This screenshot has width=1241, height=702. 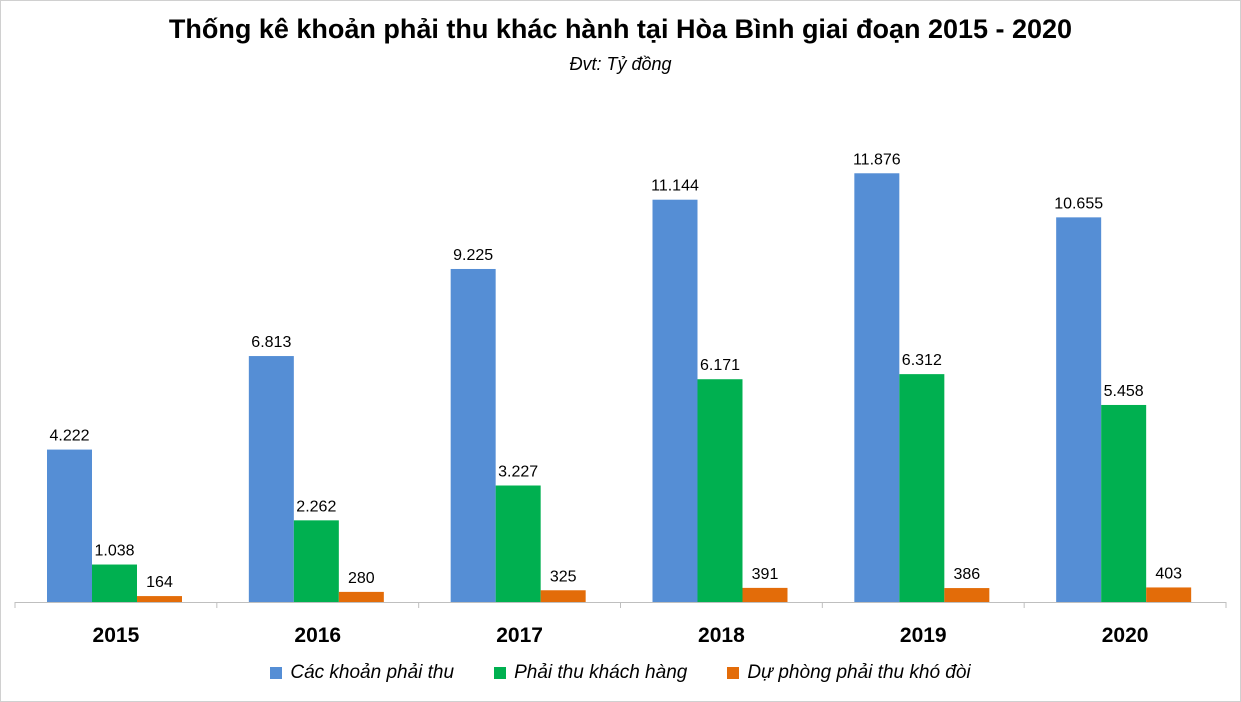 What do you see at coordinates (500, 673) in the screenshot?
I see `legend-swatch-customer-receivables` at bounding box center [500, 673].